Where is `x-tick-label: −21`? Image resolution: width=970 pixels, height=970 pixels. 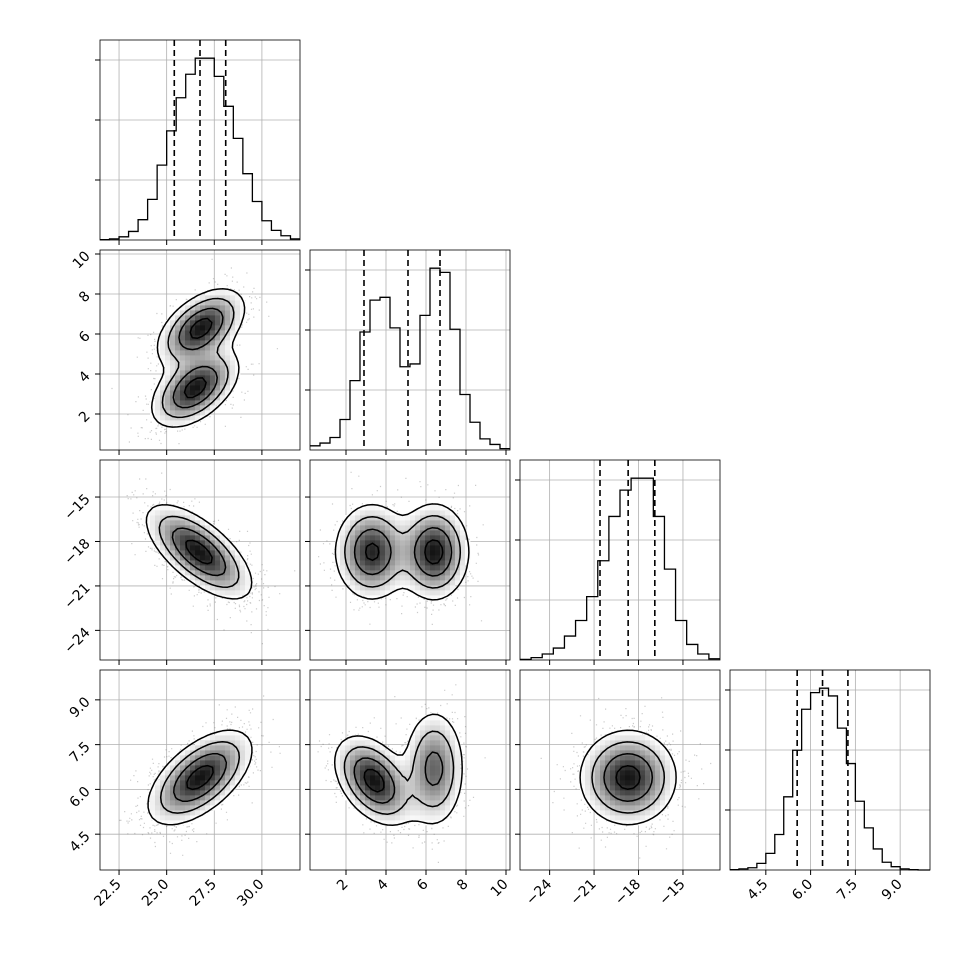
x-tick-label: −21 is located at coordinates (584, 892).